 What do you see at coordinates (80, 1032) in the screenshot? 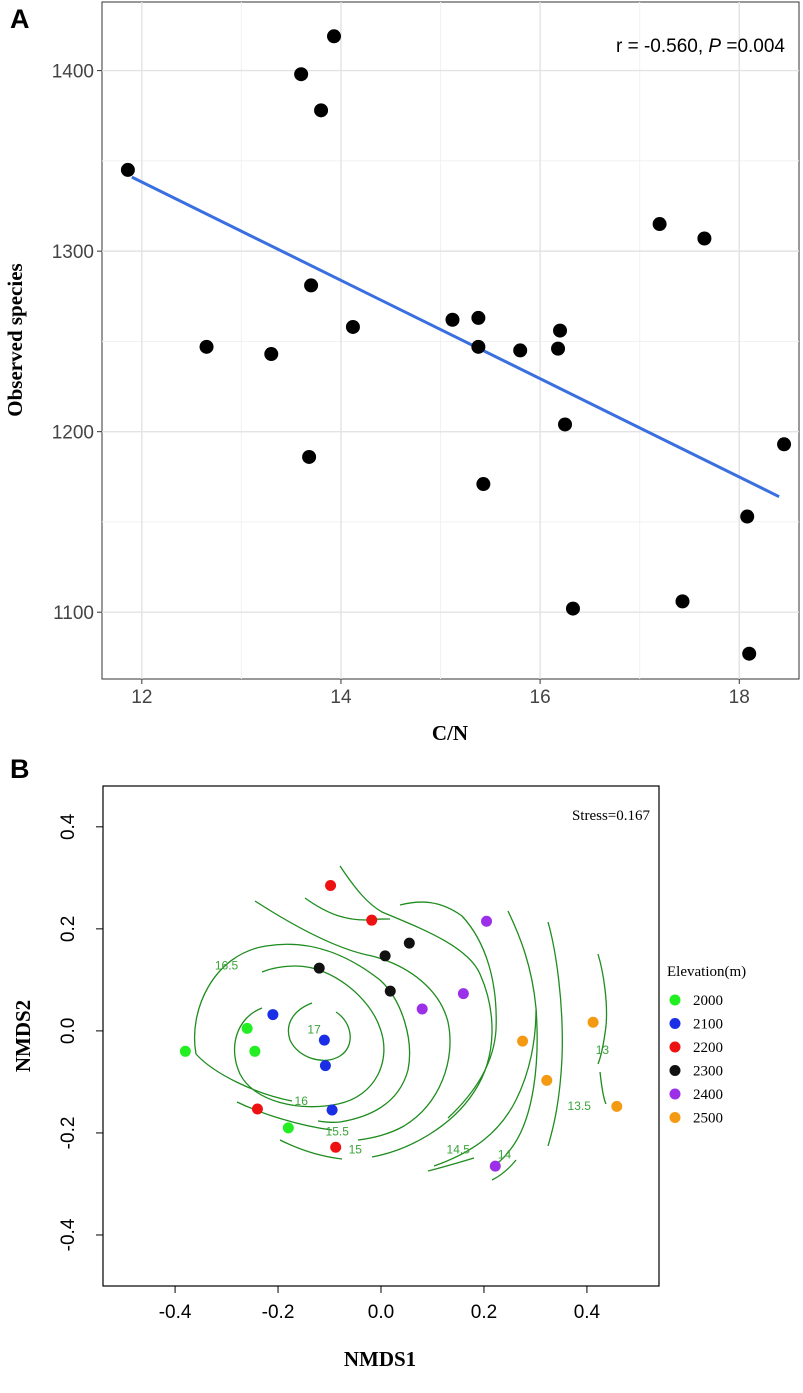
I see `panel-b-y-ticks: -0.4 -0.2 0.0 0.2 0.4` at bounding box center [80, 1032].